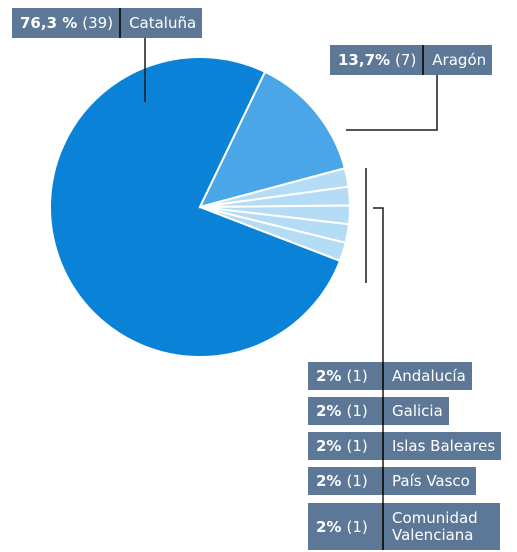 The image size is (517, 552). Describe the element at coordinates (415, 411) in the screenshot. I see `category-label: Galicia` at that location.